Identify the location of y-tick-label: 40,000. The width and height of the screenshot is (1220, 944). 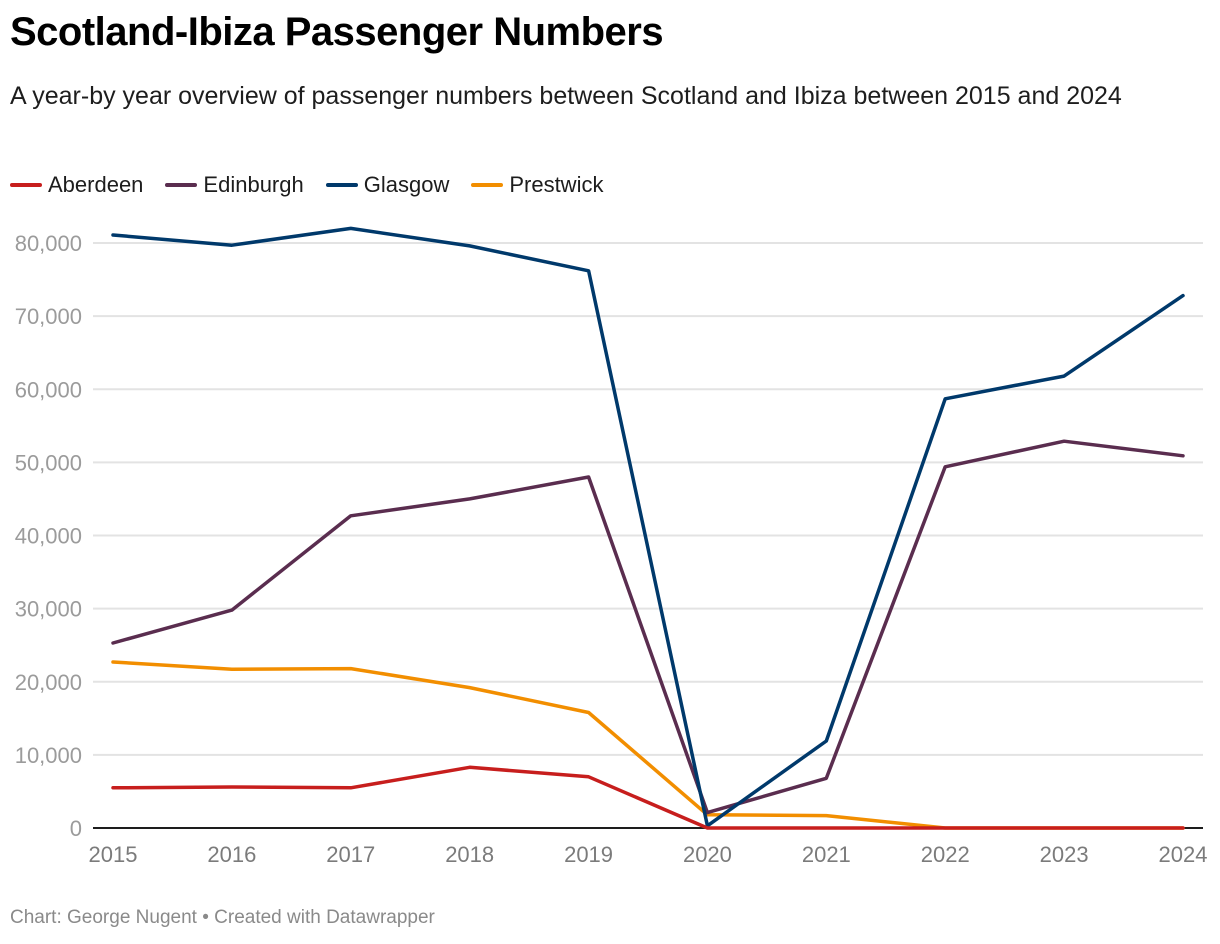
(48, 536).